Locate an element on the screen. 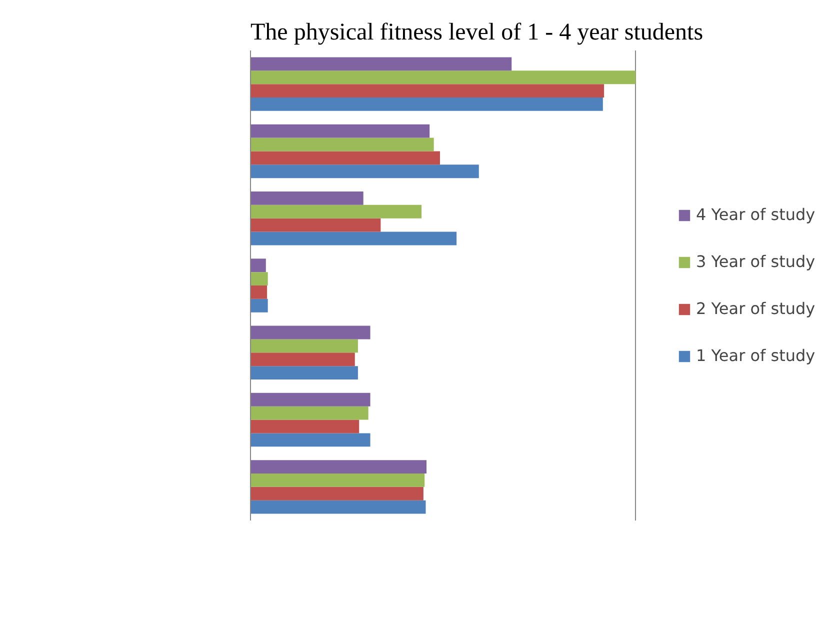 This screenshot has height=640, width=829. legend-label: 4 Year of study is located at coordinates (756, 214).